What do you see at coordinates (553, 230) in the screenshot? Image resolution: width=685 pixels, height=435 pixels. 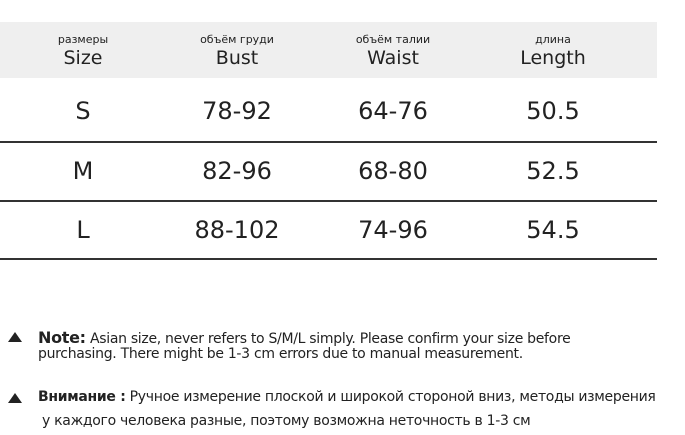 I see `table-cell: 54.5` at bounding box center [553, 230].